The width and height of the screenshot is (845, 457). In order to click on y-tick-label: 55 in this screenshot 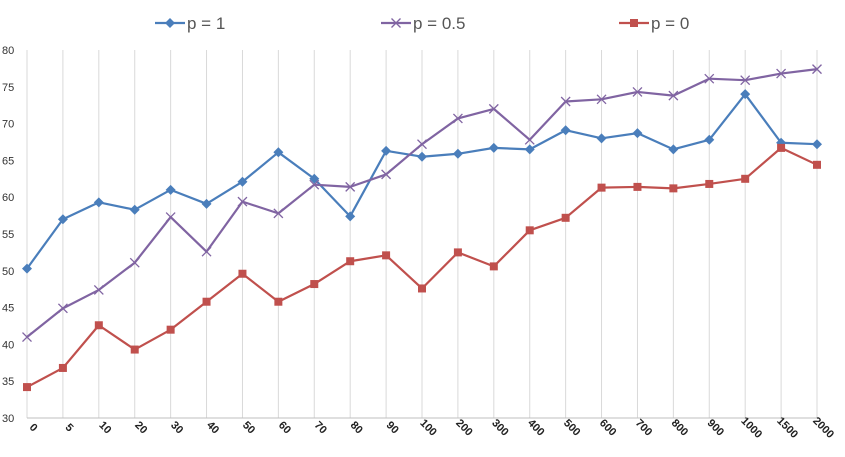, I will do `click(8, 235)`.